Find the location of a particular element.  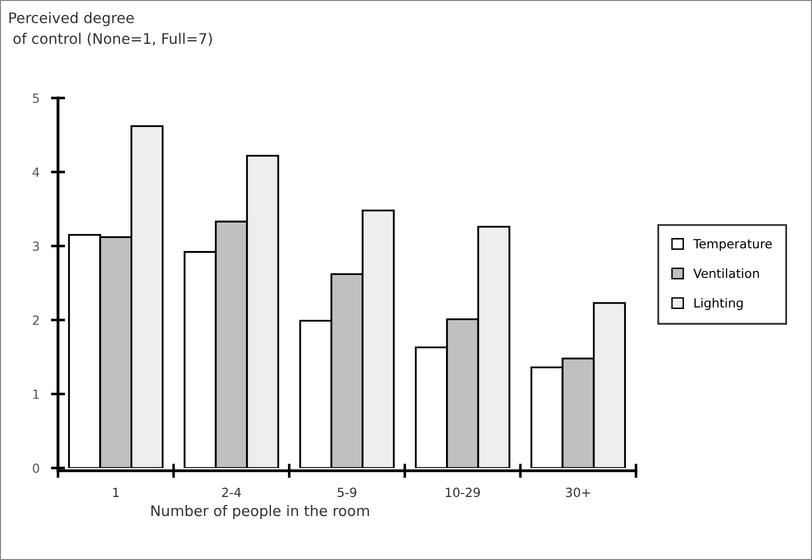

x-tick-label: 30+ is located at coordinates (578, 493).